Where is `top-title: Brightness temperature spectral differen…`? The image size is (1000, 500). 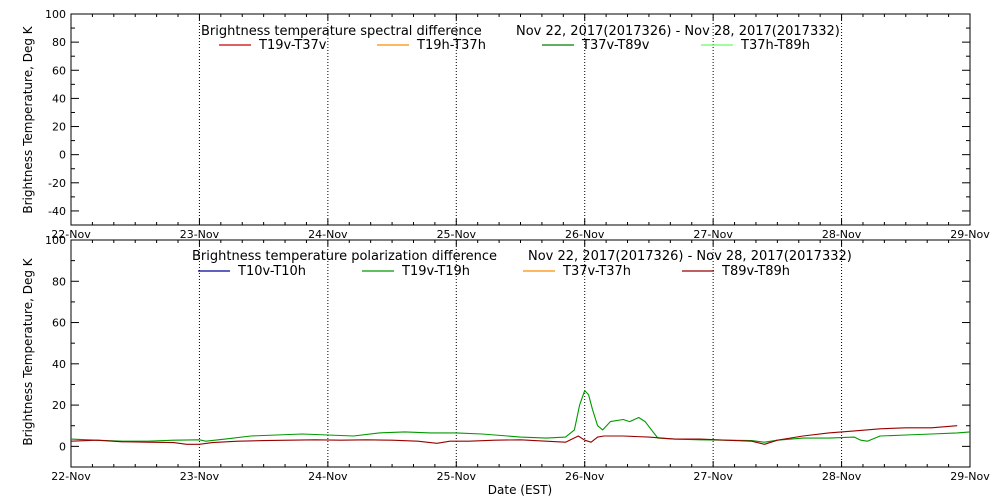
top-title: Brightness temperature spectral differen… is located at coordinates (341, 31).